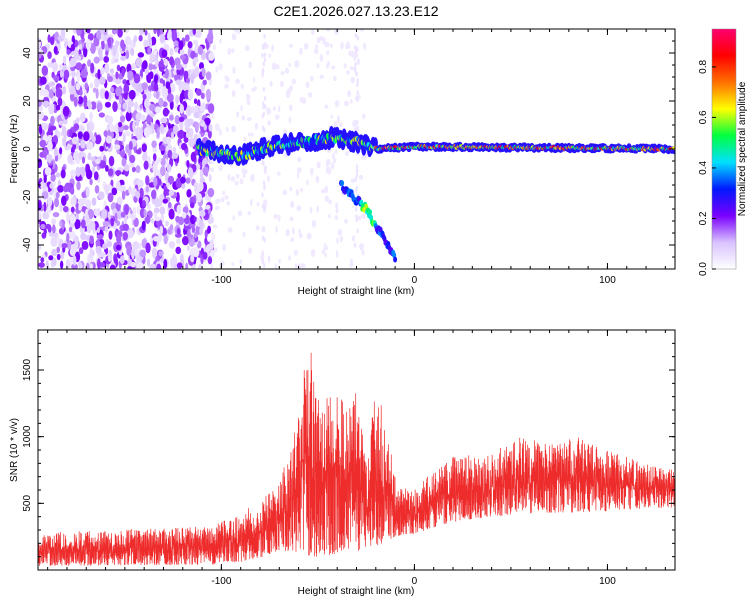  What do you see at coordinates (415, 581) in the screenshot?
I see `snr-x-tick-label: 0` at bounding box center [415, 581].